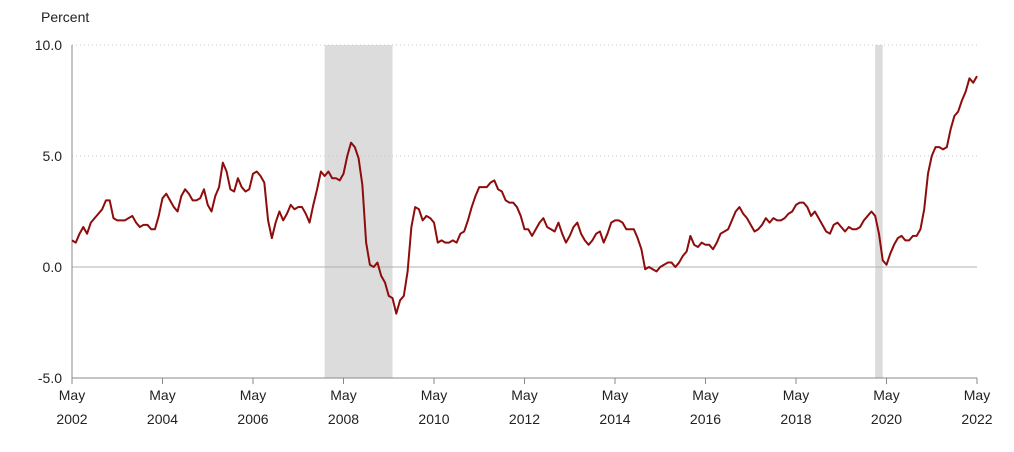 This screenshot has height=452, width=1014. I want to click on y-axis-label: Percent, so click(65, 17).